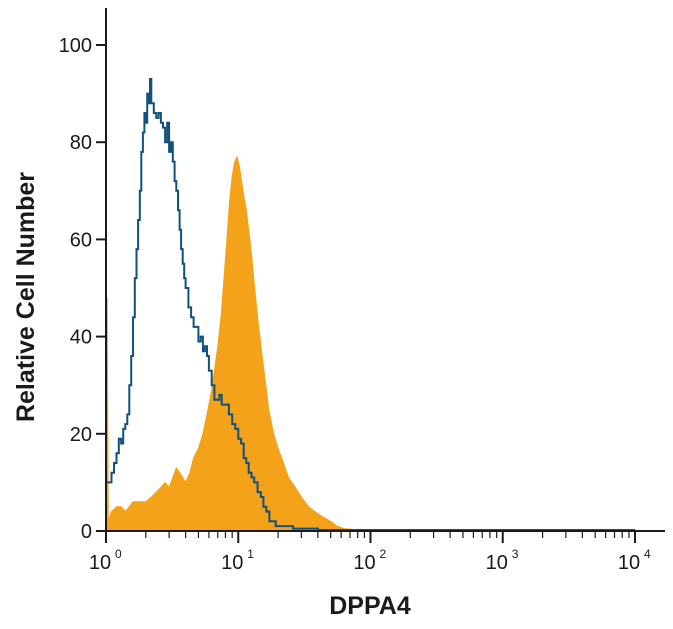 This screenshot has width=673, height=629. Describe the element at coordinates (383, 554) in the screenshot. I see `x-tick-exponent: 2` at that location.